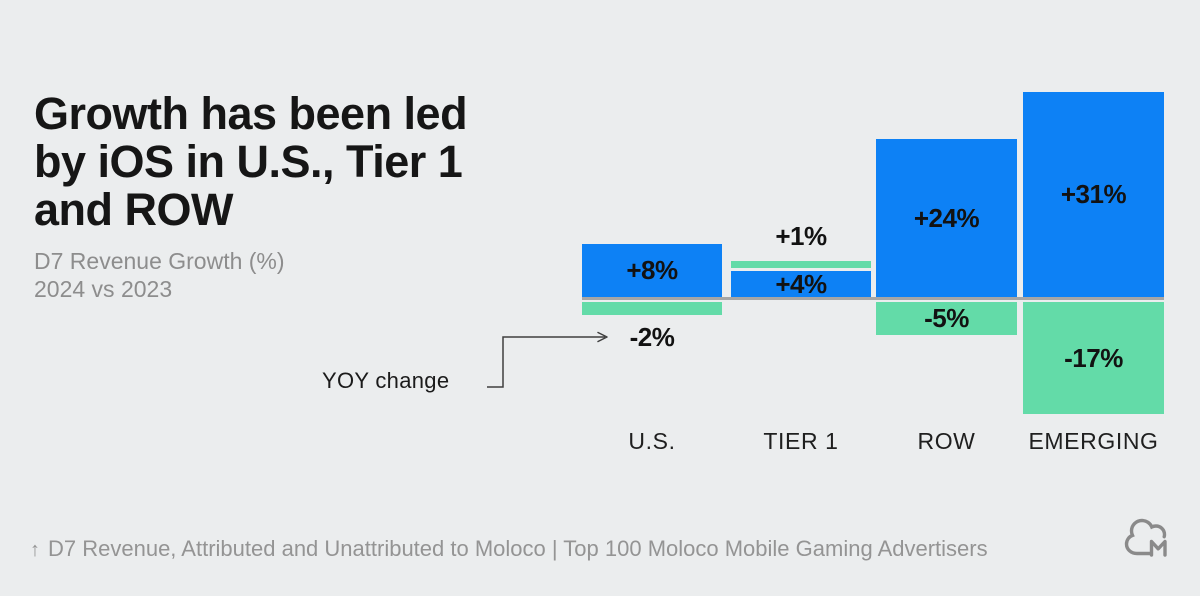  I want to click on bar-growth-label-tier-1: +4%, so click(801, 283).